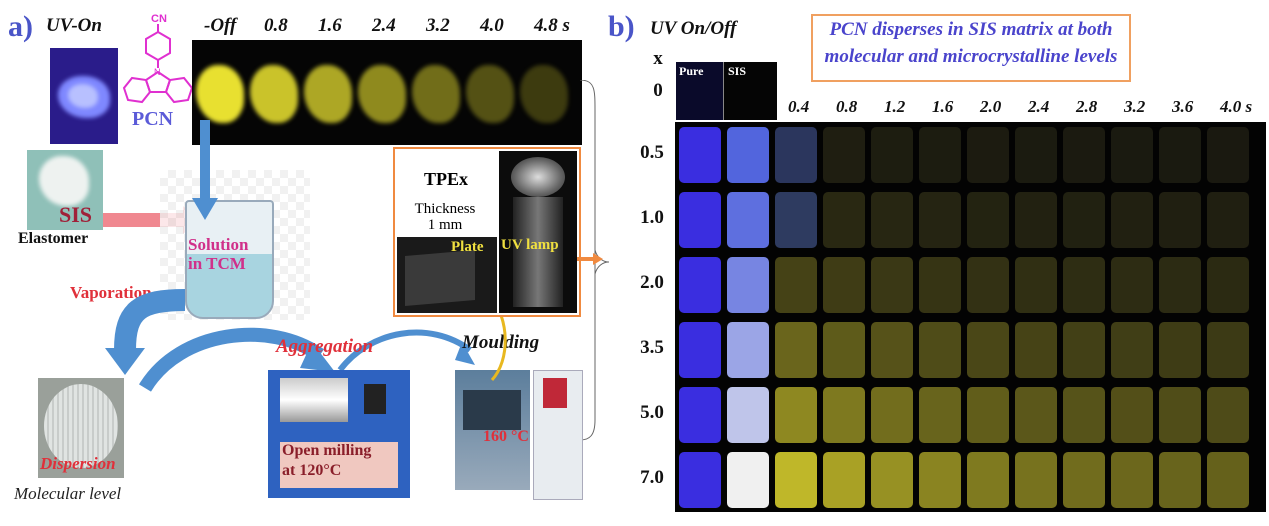 The height and width of the screenshot is (526, 1269). Describe the element at coordinates (159, 19) in the screenshot. I see `cn-group-label: CN` at that location.